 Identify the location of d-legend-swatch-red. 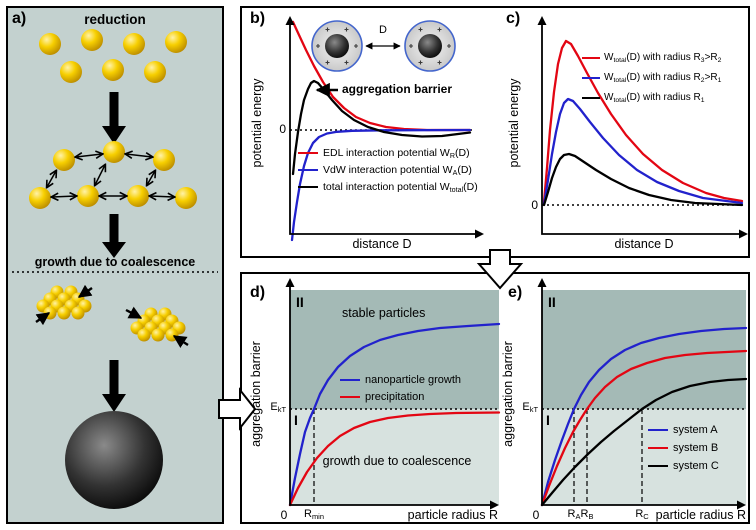
(350, 397).